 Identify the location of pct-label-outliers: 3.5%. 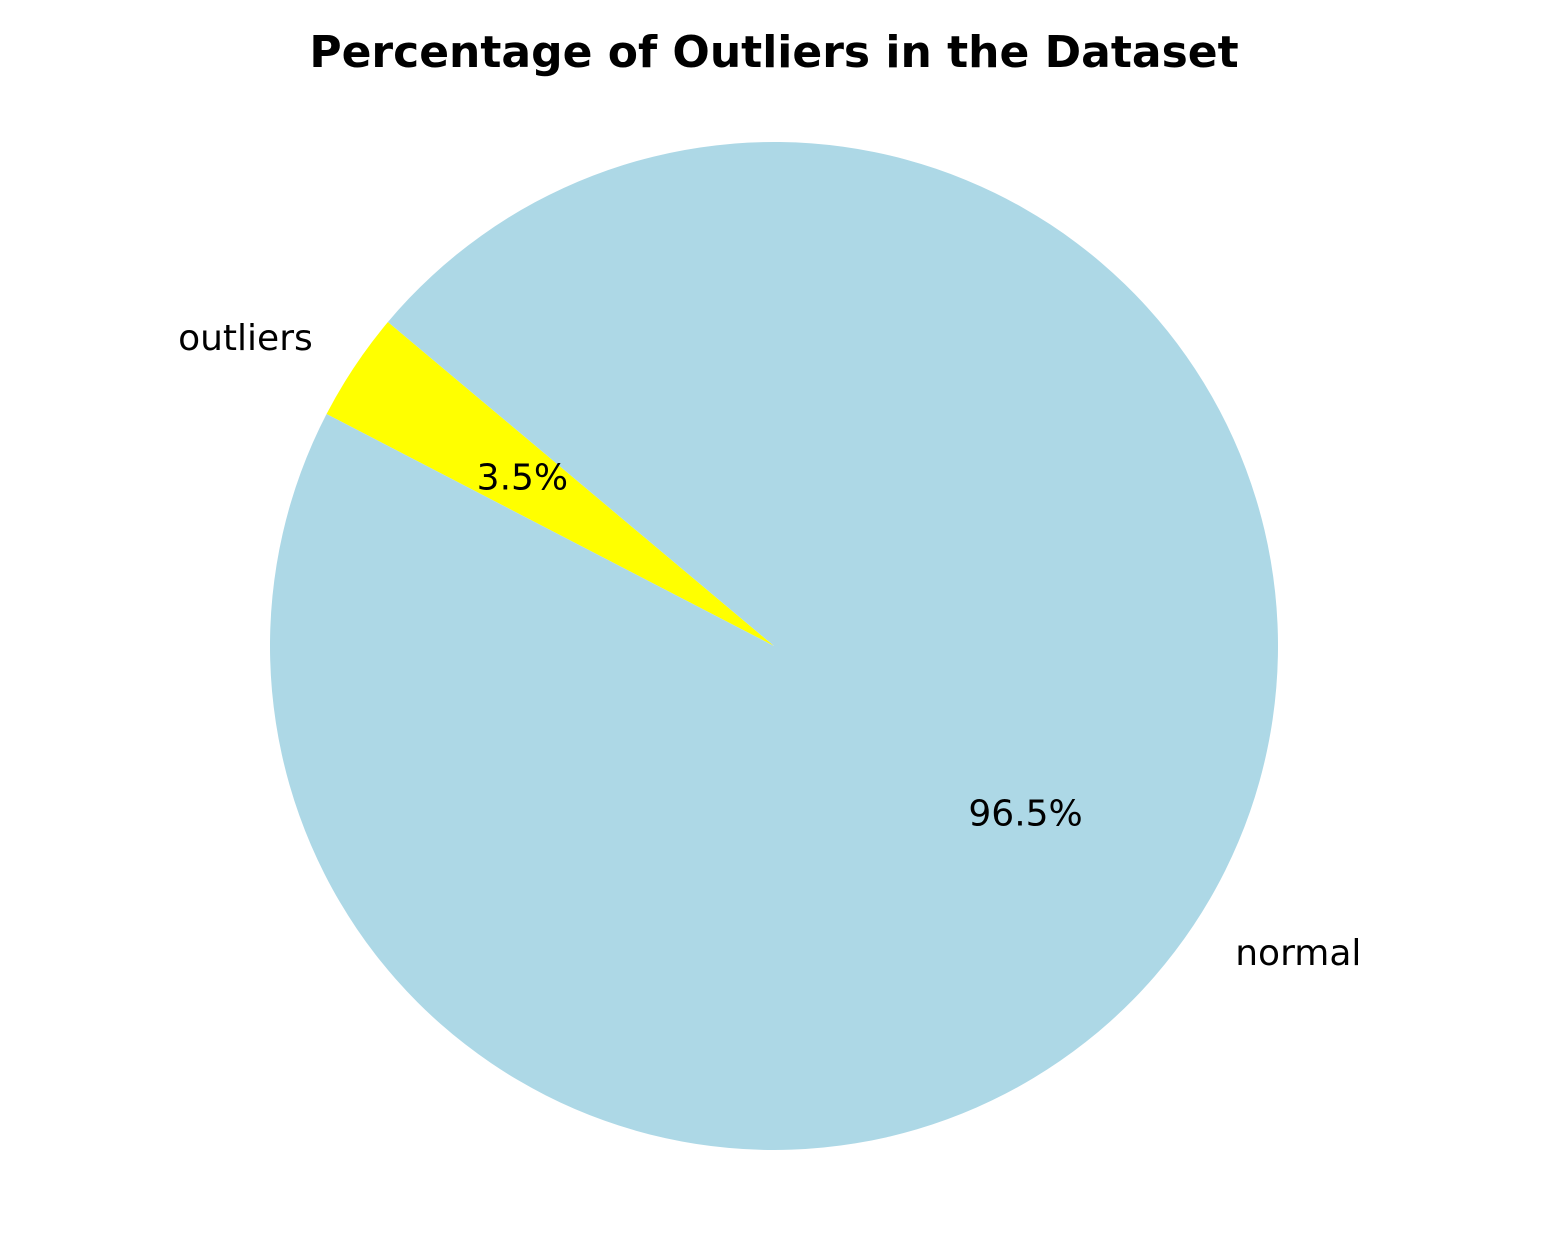
(522, 478).